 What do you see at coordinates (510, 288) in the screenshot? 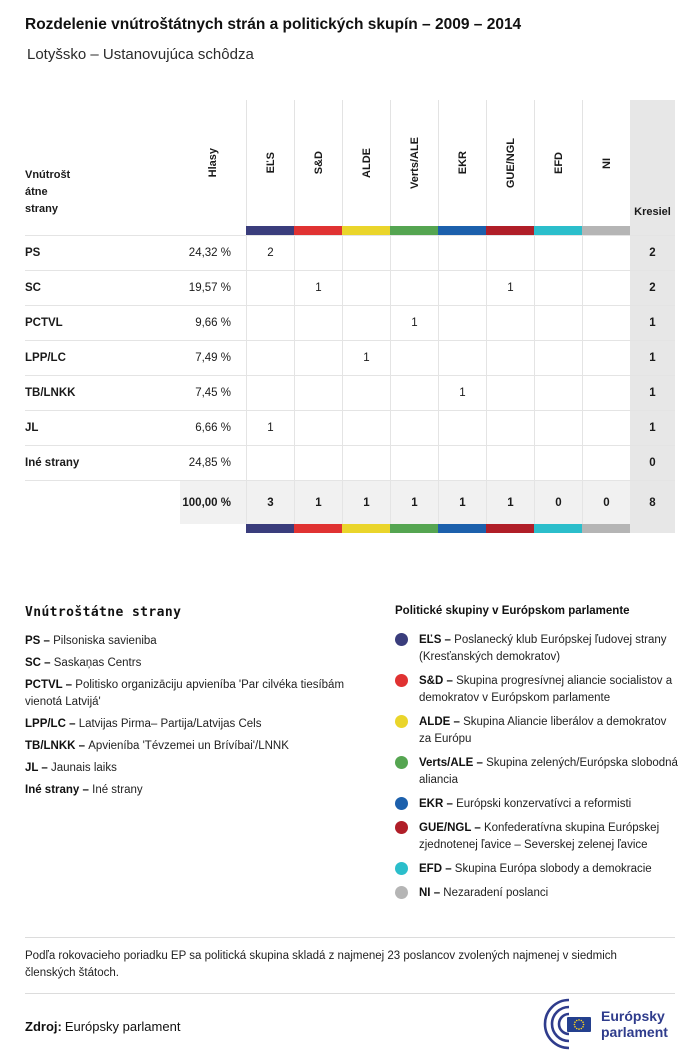
I see `group-cell-gue-ngl: 1` at bounding box center [510, 288].